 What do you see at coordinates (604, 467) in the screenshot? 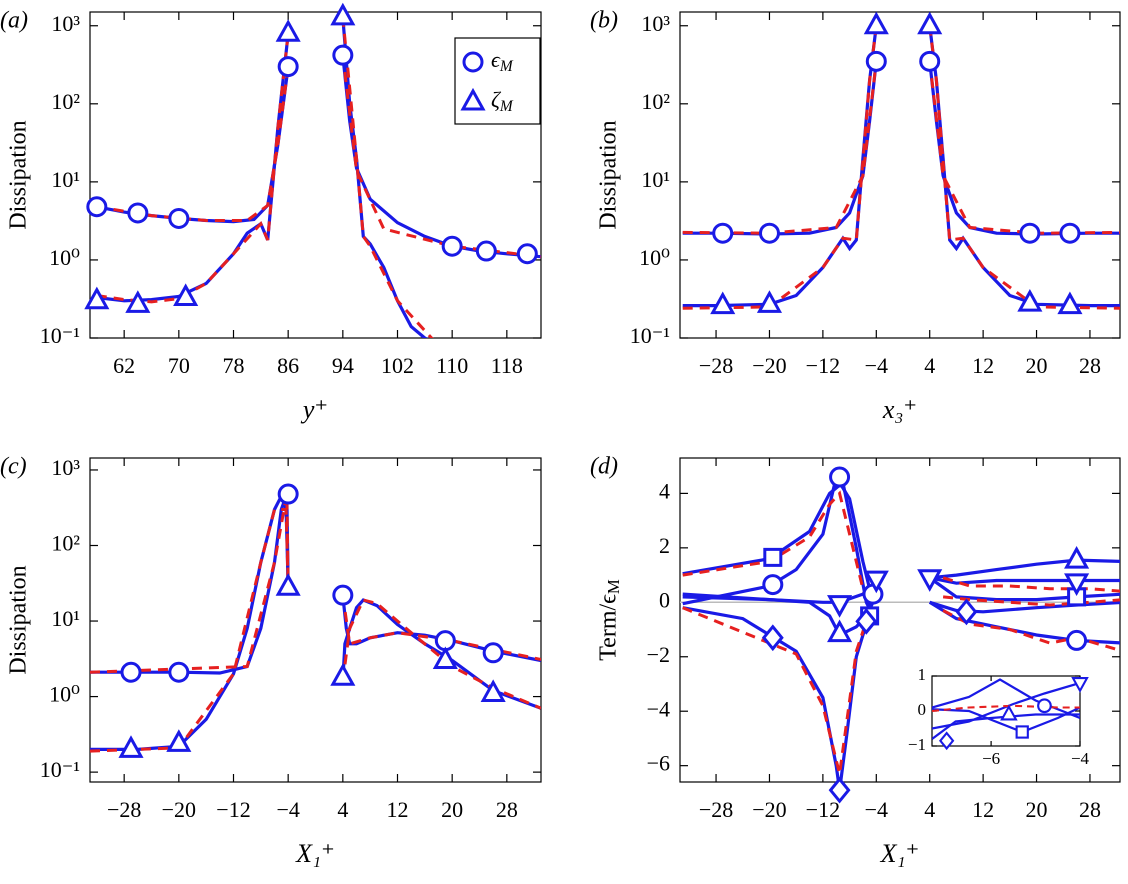
I see `panel-label: (d)` at bounding box center [604, 467].